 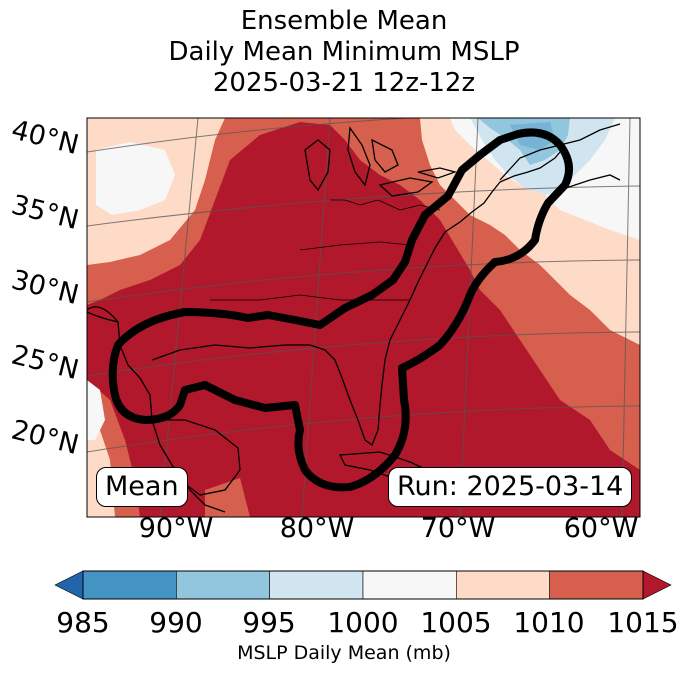 What do you see at coordinates (456, 622) in the screenshot?
I see `colorbar-tick-1005: 1005` at bounding box center [456, 622].